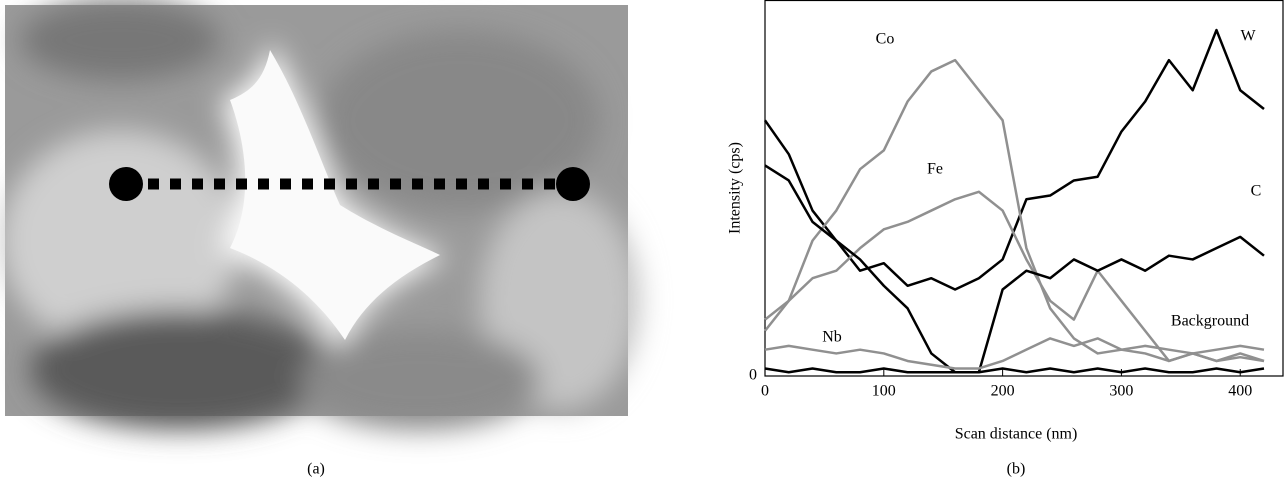 This screenshot has height=491, width=1285. What do you see at coordinates (885, 39) in the screenshot?
I see `series-label: Co` at bounding box center [885, 39].